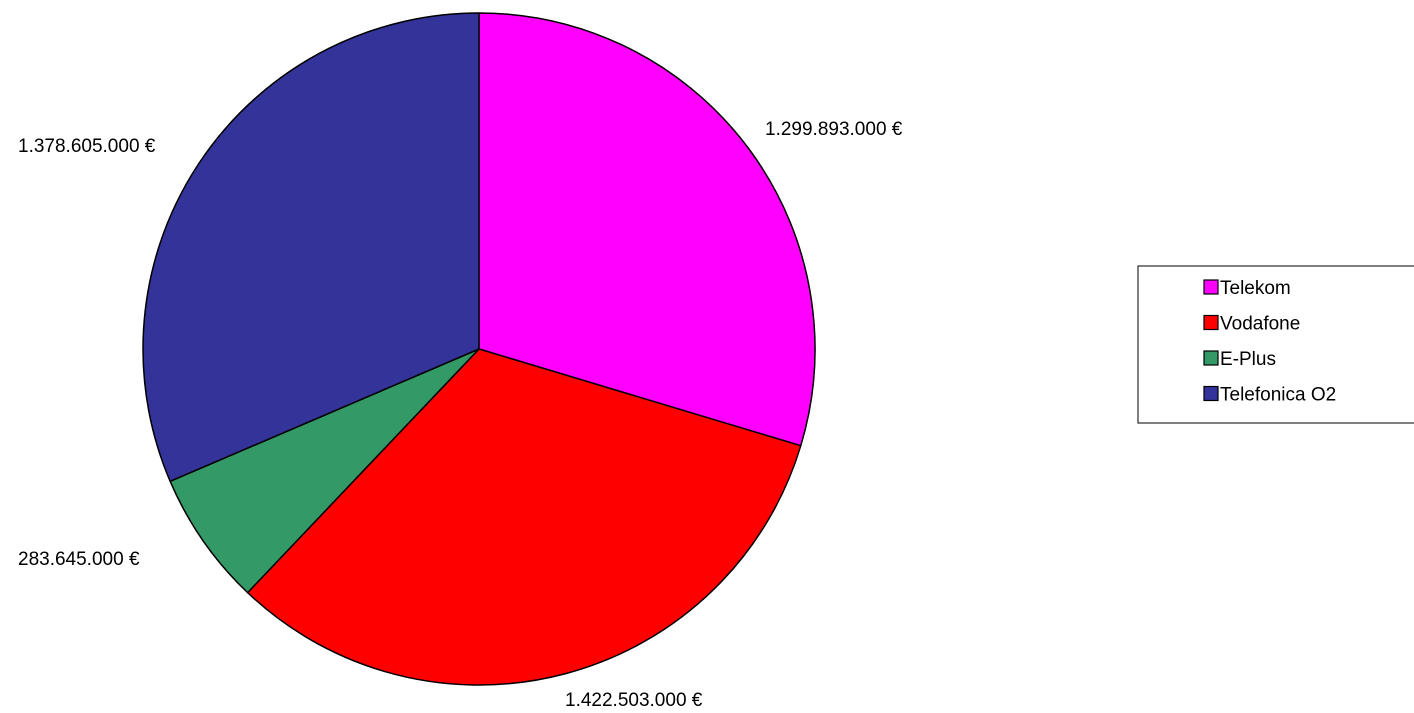  What do you see at coordinates (647, 229) in the screenshot?
I see `pie-slice-telekom` at bounding box center [647, 229].